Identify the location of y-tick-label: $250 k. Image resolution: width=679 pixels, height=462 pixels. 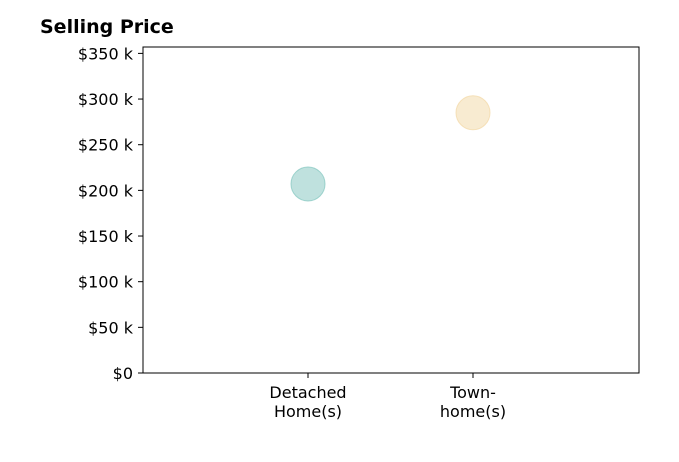
(106, 145).